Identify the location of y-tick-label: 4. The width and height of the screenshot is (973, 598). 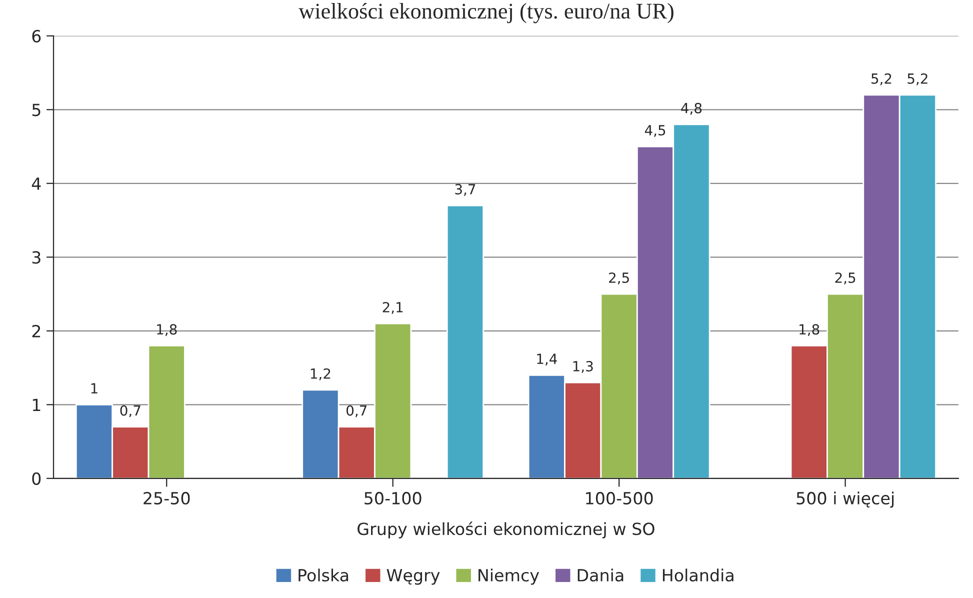
(36, 184).